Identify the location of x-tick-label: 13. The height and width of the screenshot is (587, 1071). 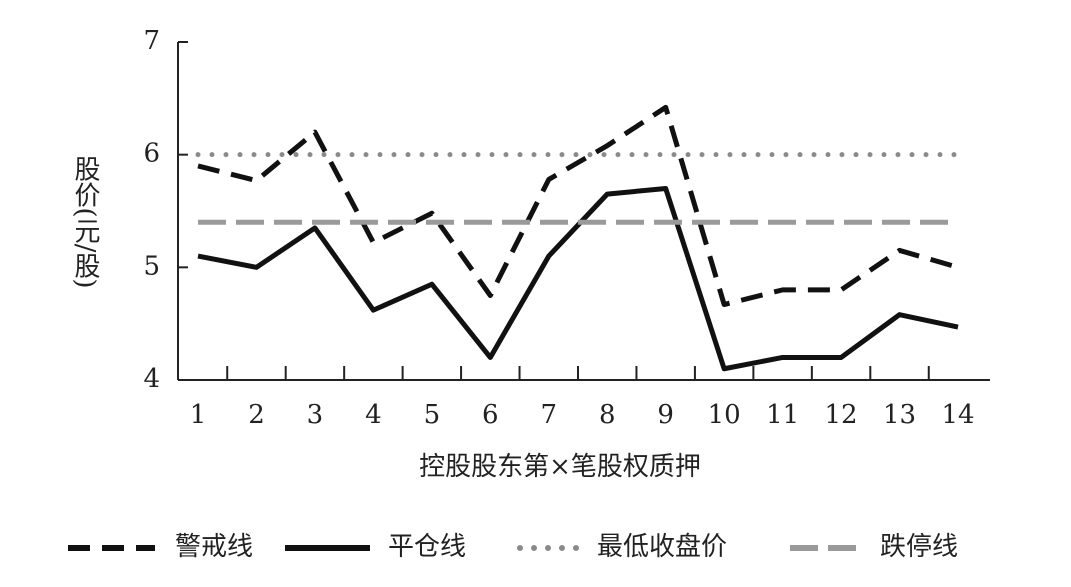
(899, 415).